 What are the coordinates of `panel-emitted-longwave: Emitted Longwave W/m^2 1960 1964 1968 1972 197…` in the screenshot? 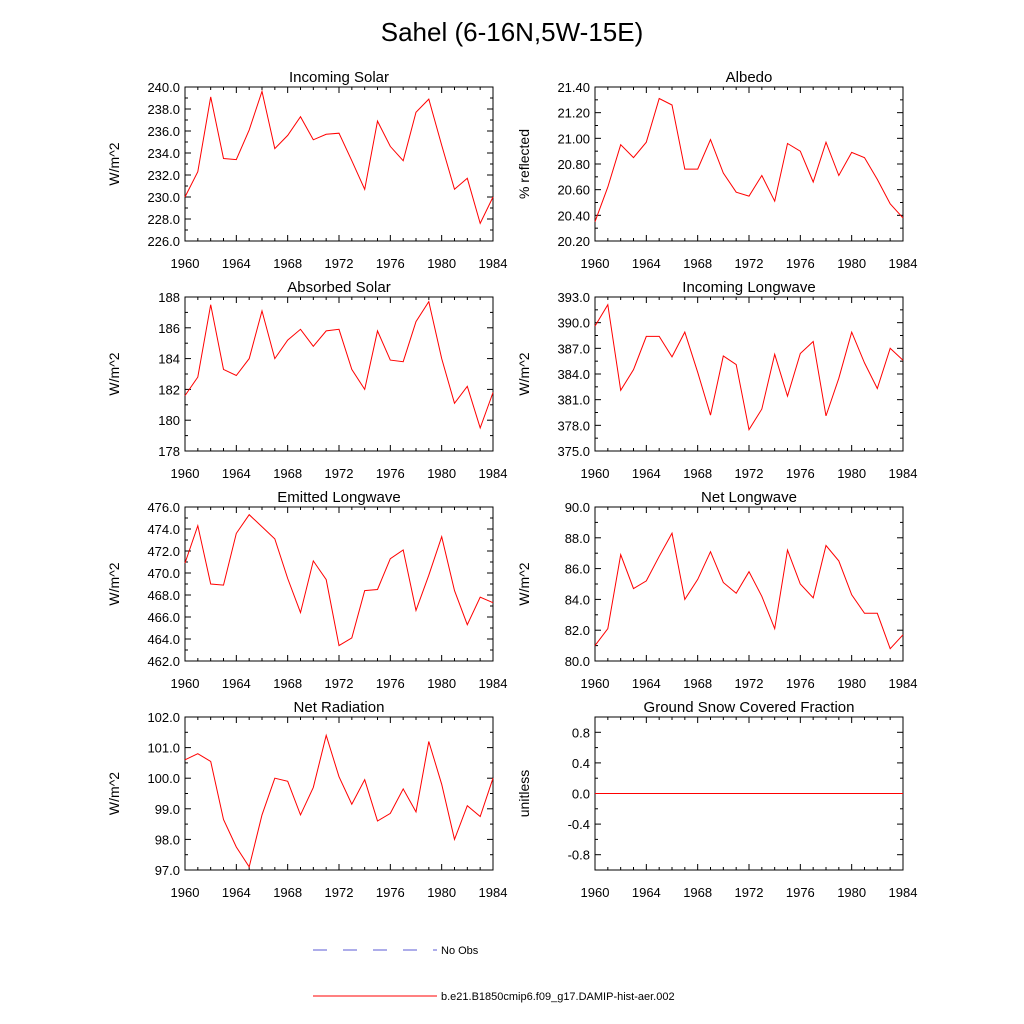 It's located at (306, 590).